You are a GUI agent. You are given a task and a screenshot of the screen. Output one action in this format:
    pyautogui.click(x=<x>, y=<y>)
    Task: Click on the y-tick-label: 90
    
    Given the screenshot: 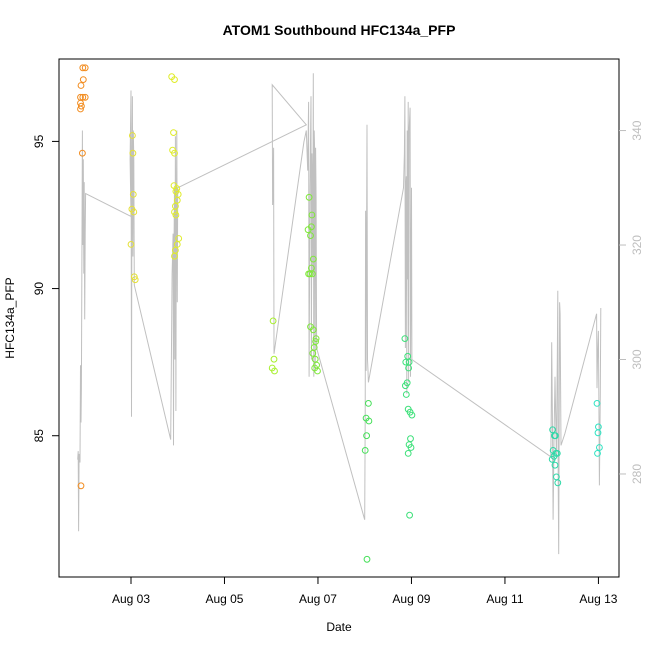 What is the action you would take?
    pyautogui.click(x=39, y=289)
    